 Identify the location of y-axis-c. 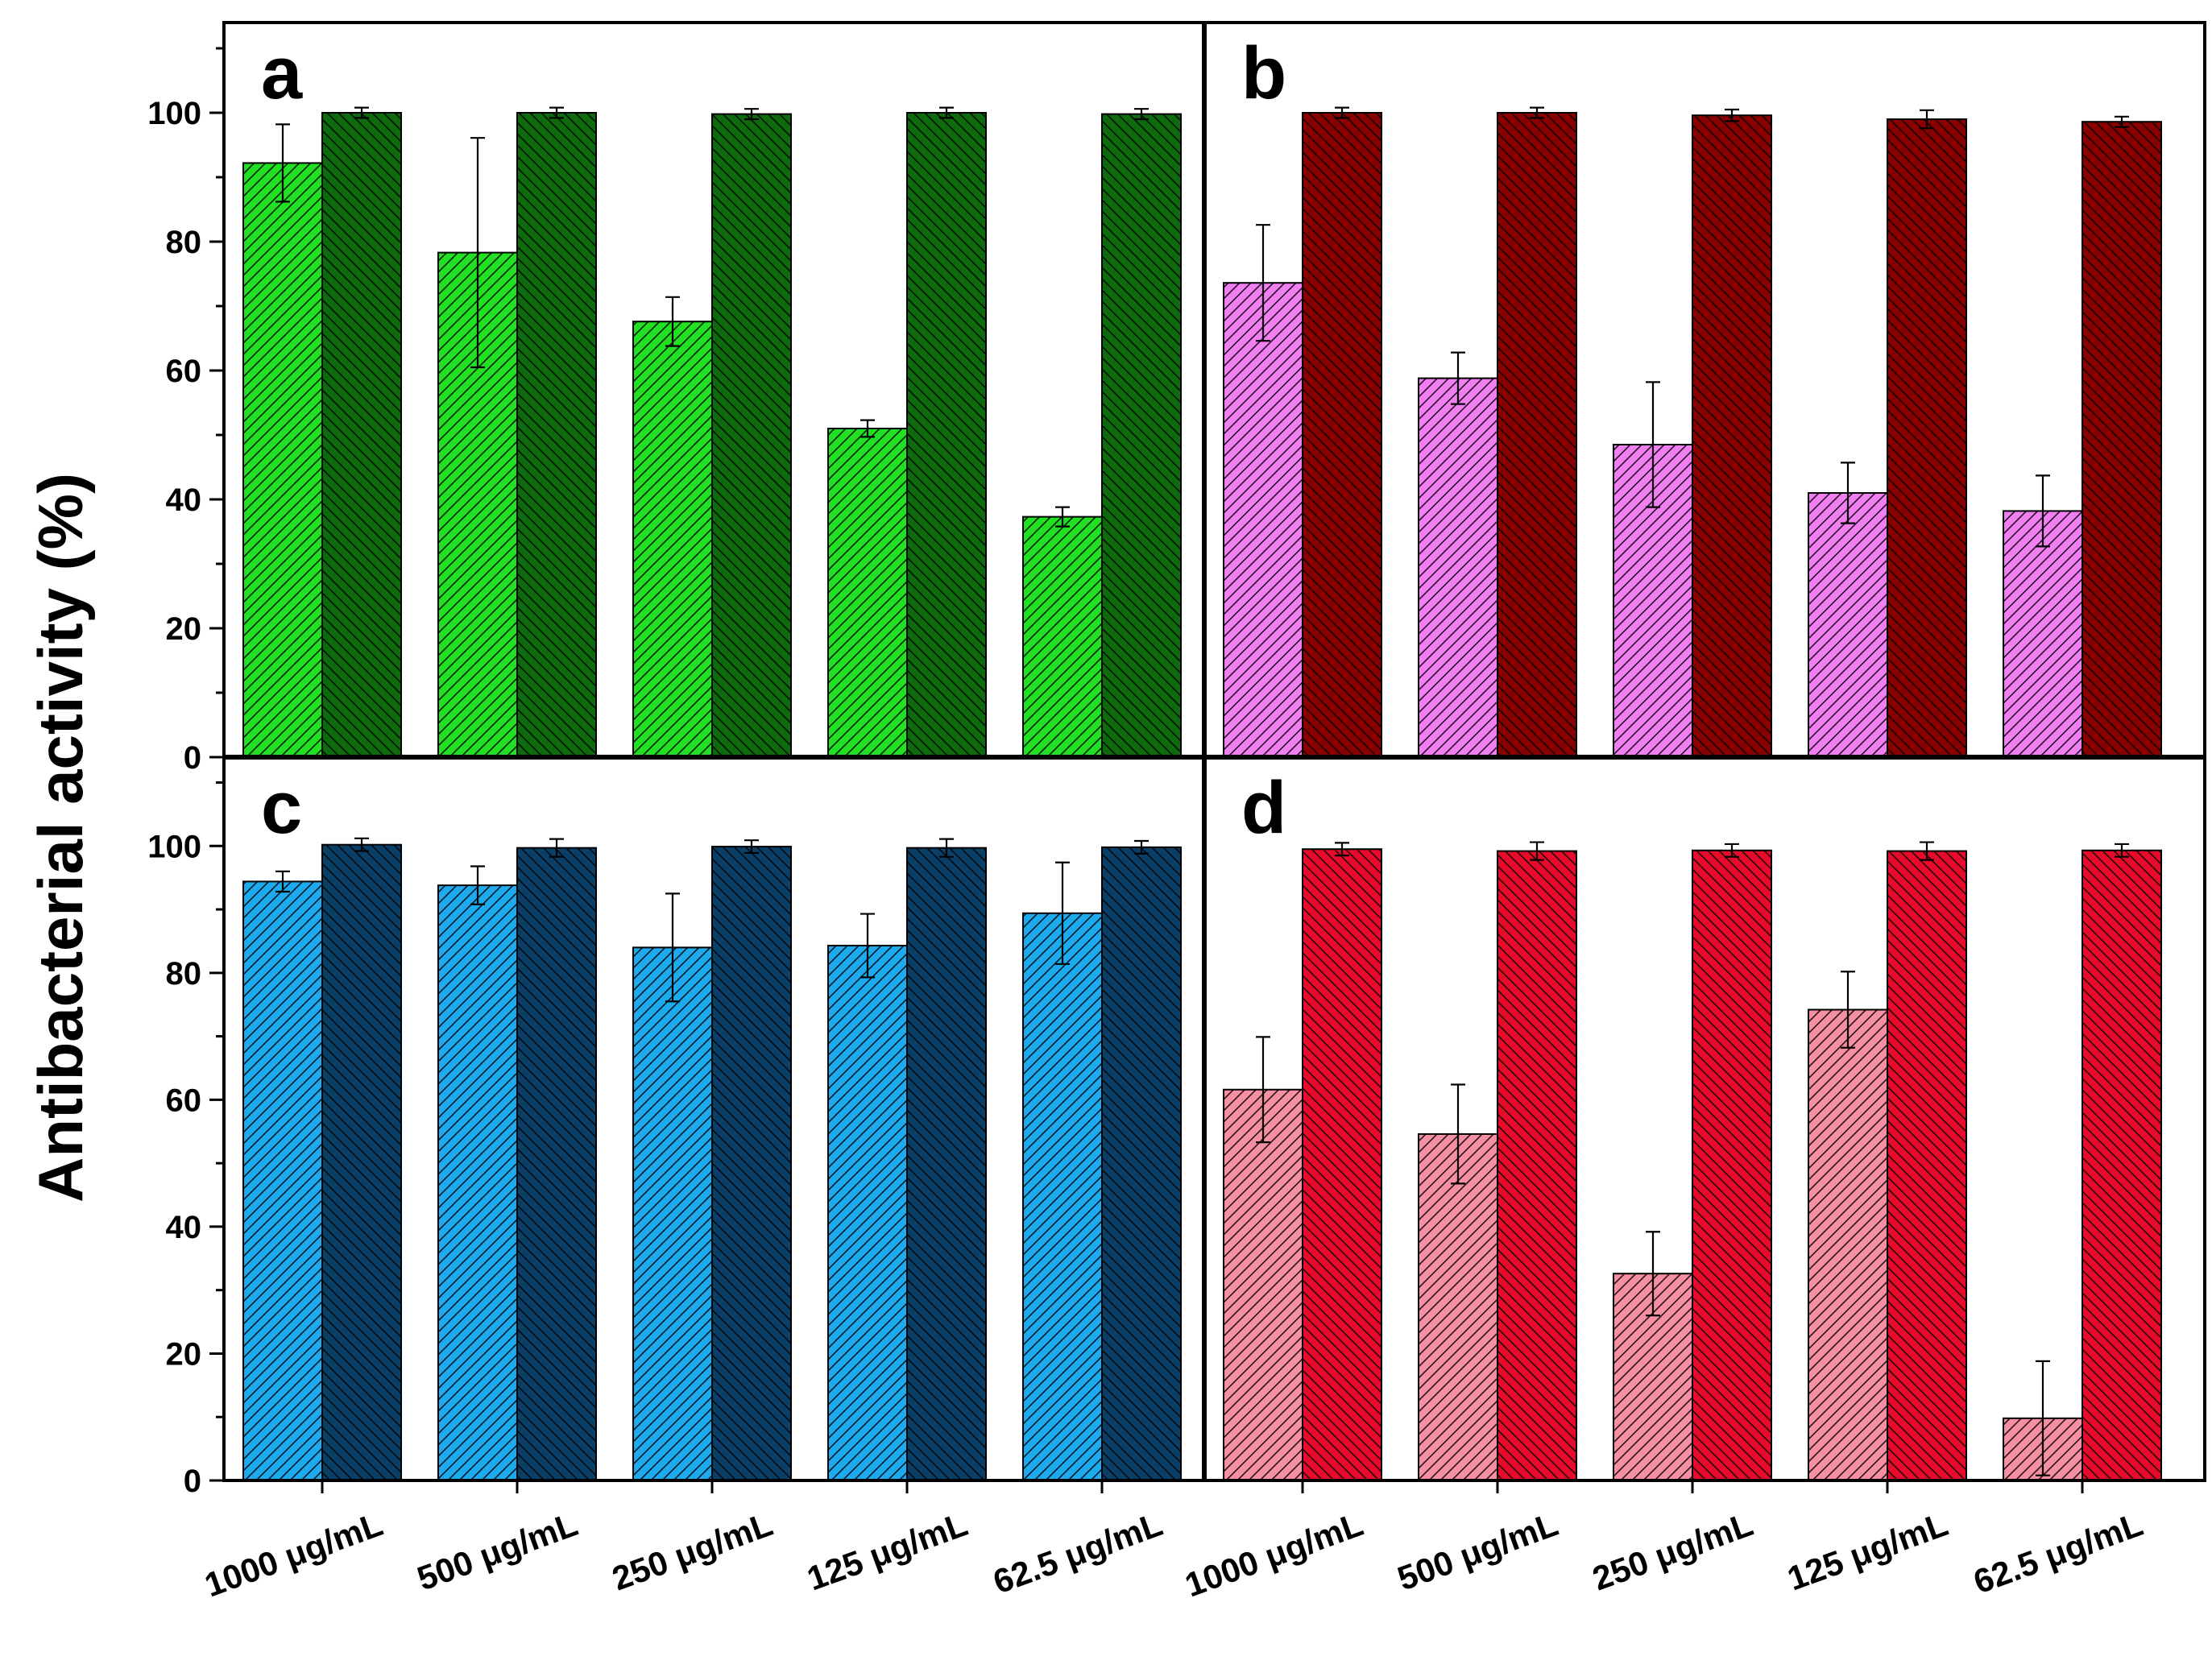
(217, 1131).